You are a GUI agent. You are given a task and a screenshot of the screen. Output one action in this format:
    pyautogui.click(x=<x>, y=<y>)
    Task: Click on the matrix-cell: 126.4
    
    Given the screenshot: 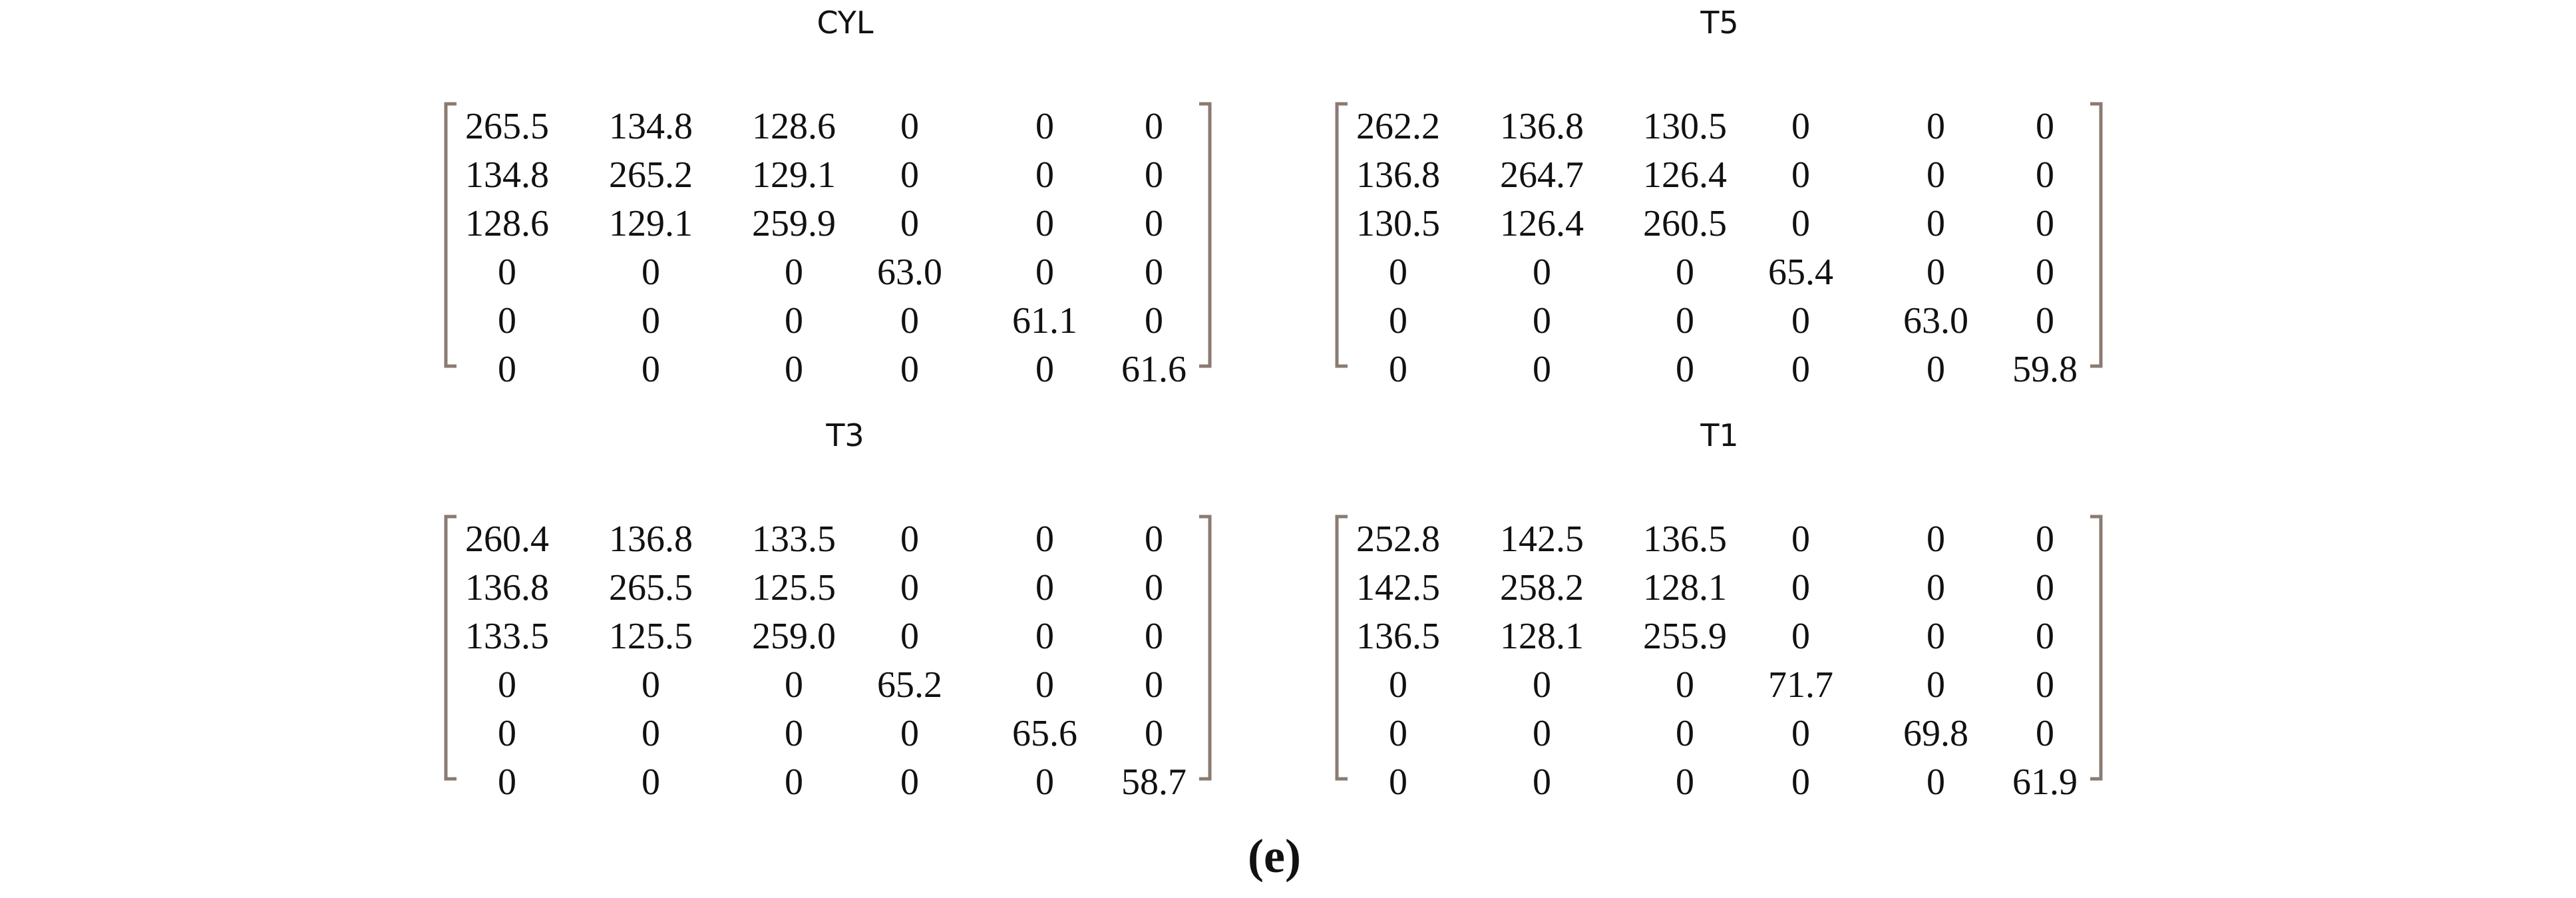 What is the action you would take?
    pyautogui.click(x=1542, y=223)
    